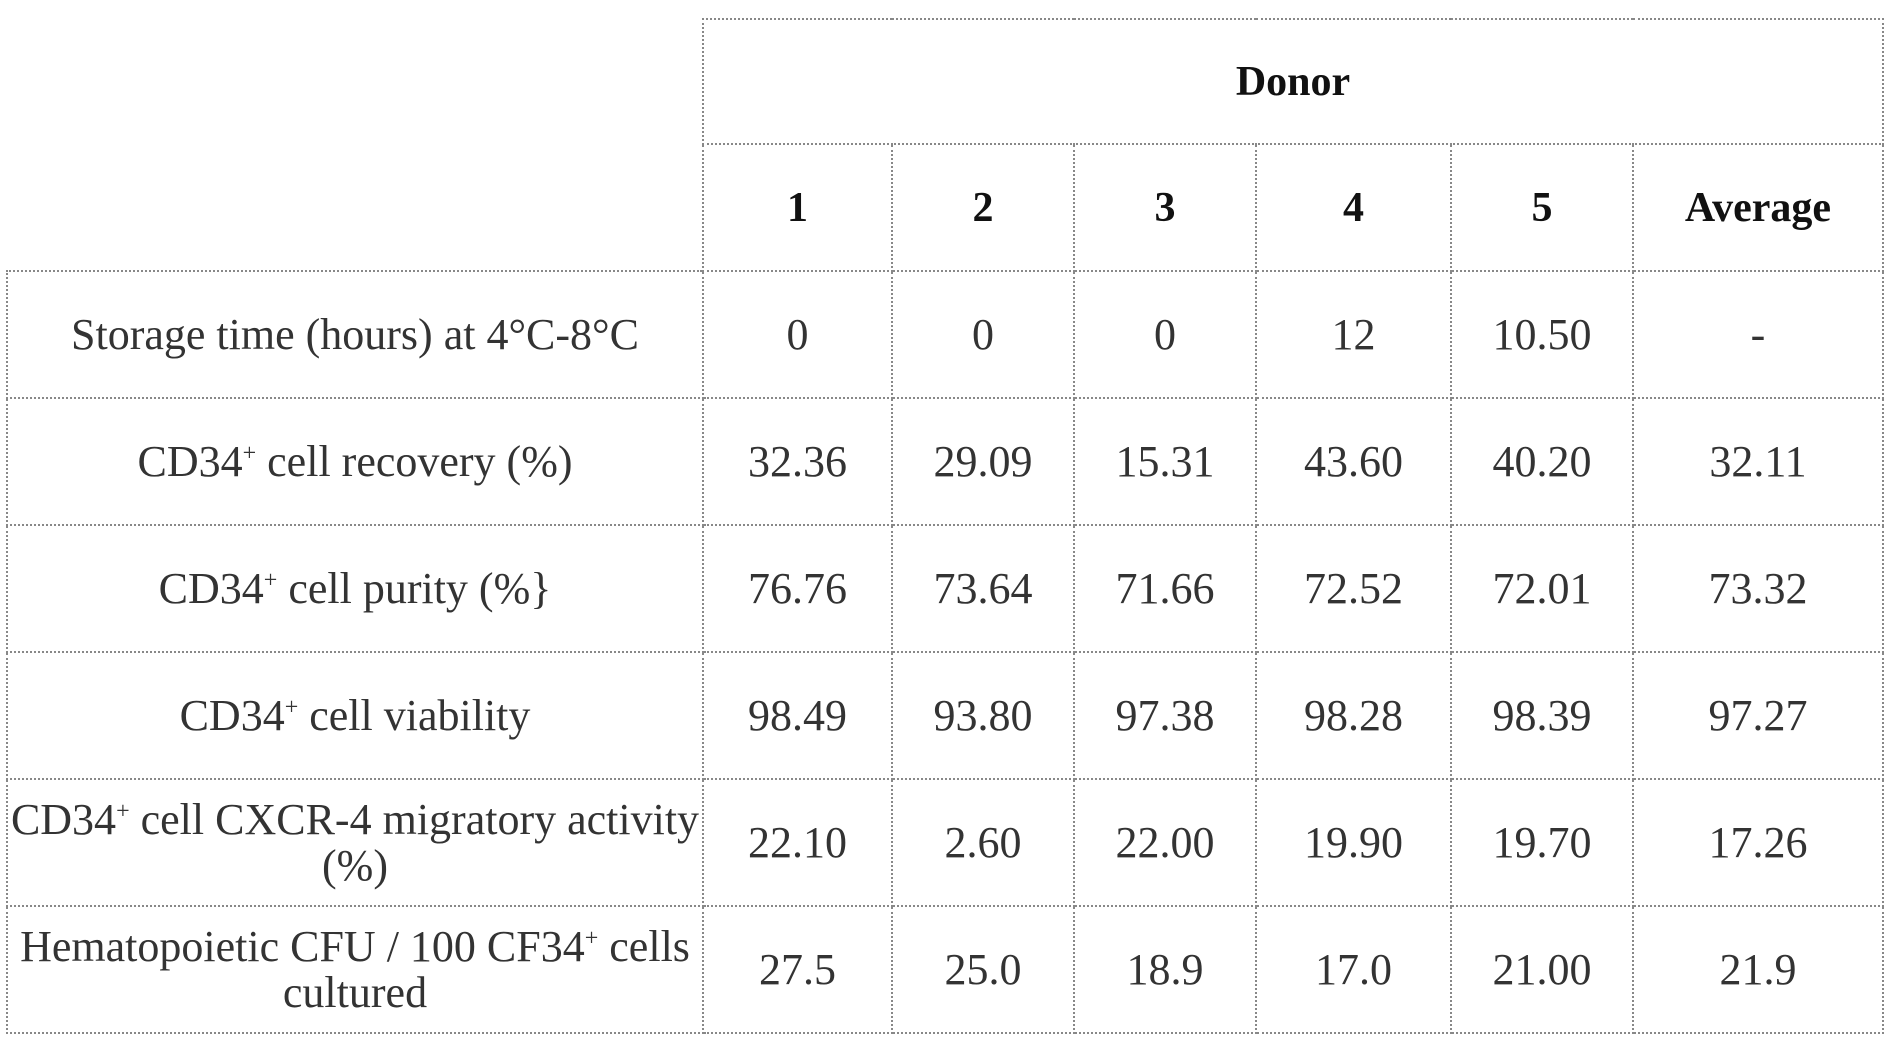 The height and width of the screenshot is (1042, 1885). I want to click on table-cell: 97.38, so click(1165, 715).